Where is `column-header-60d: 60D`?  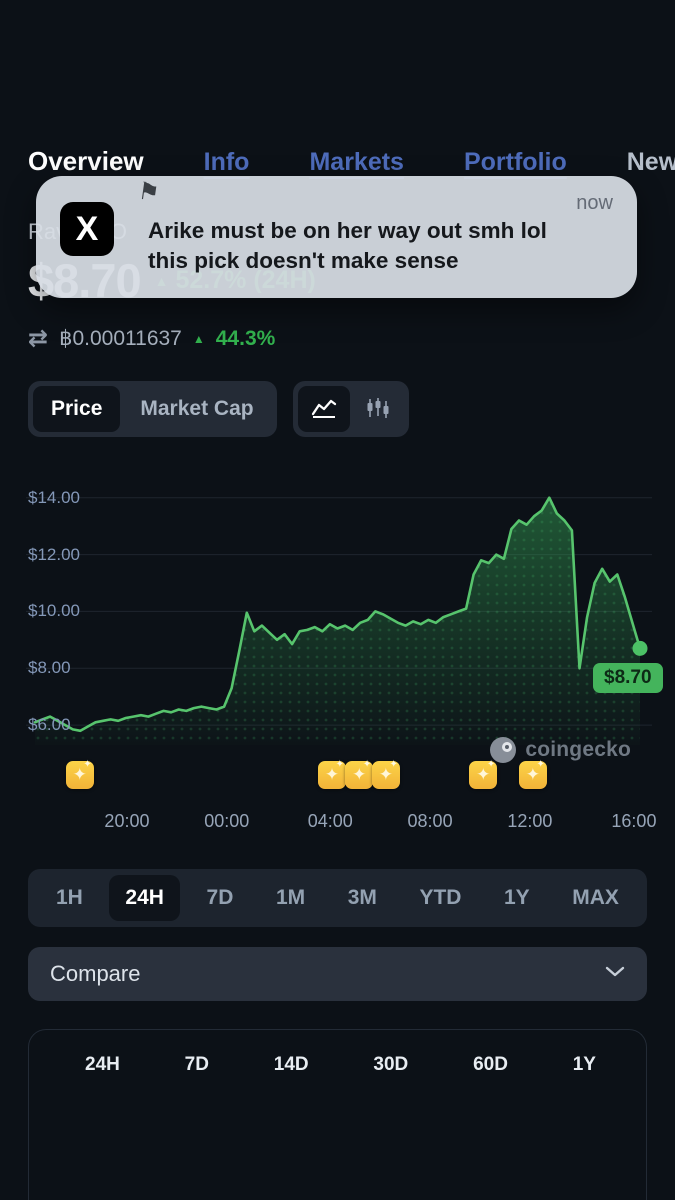 column-header-60d: 60D is located at coordinates (490, 1064).